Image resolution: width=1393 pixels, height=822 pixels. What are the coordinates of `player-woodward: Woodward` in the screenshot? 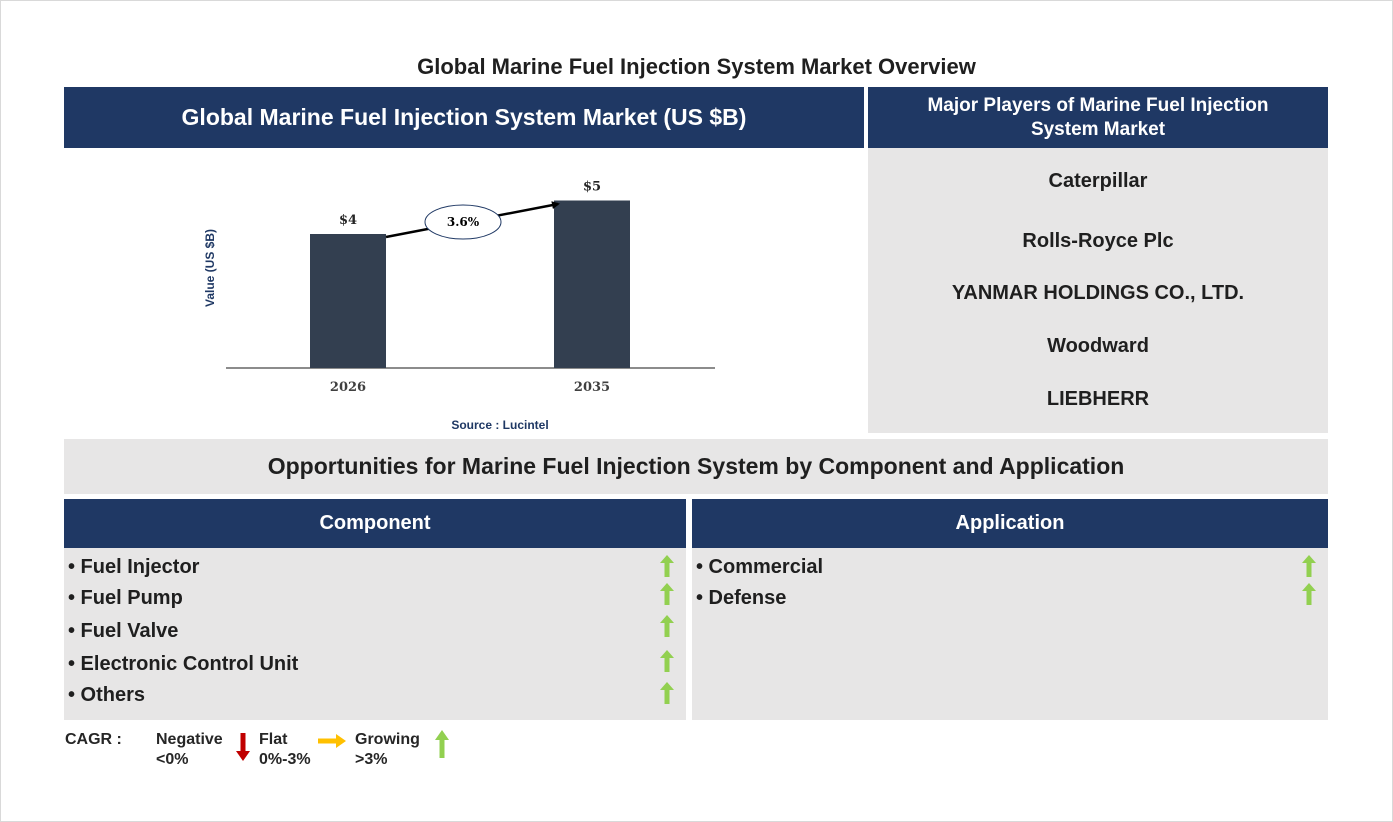 It's located at (1098, 346).